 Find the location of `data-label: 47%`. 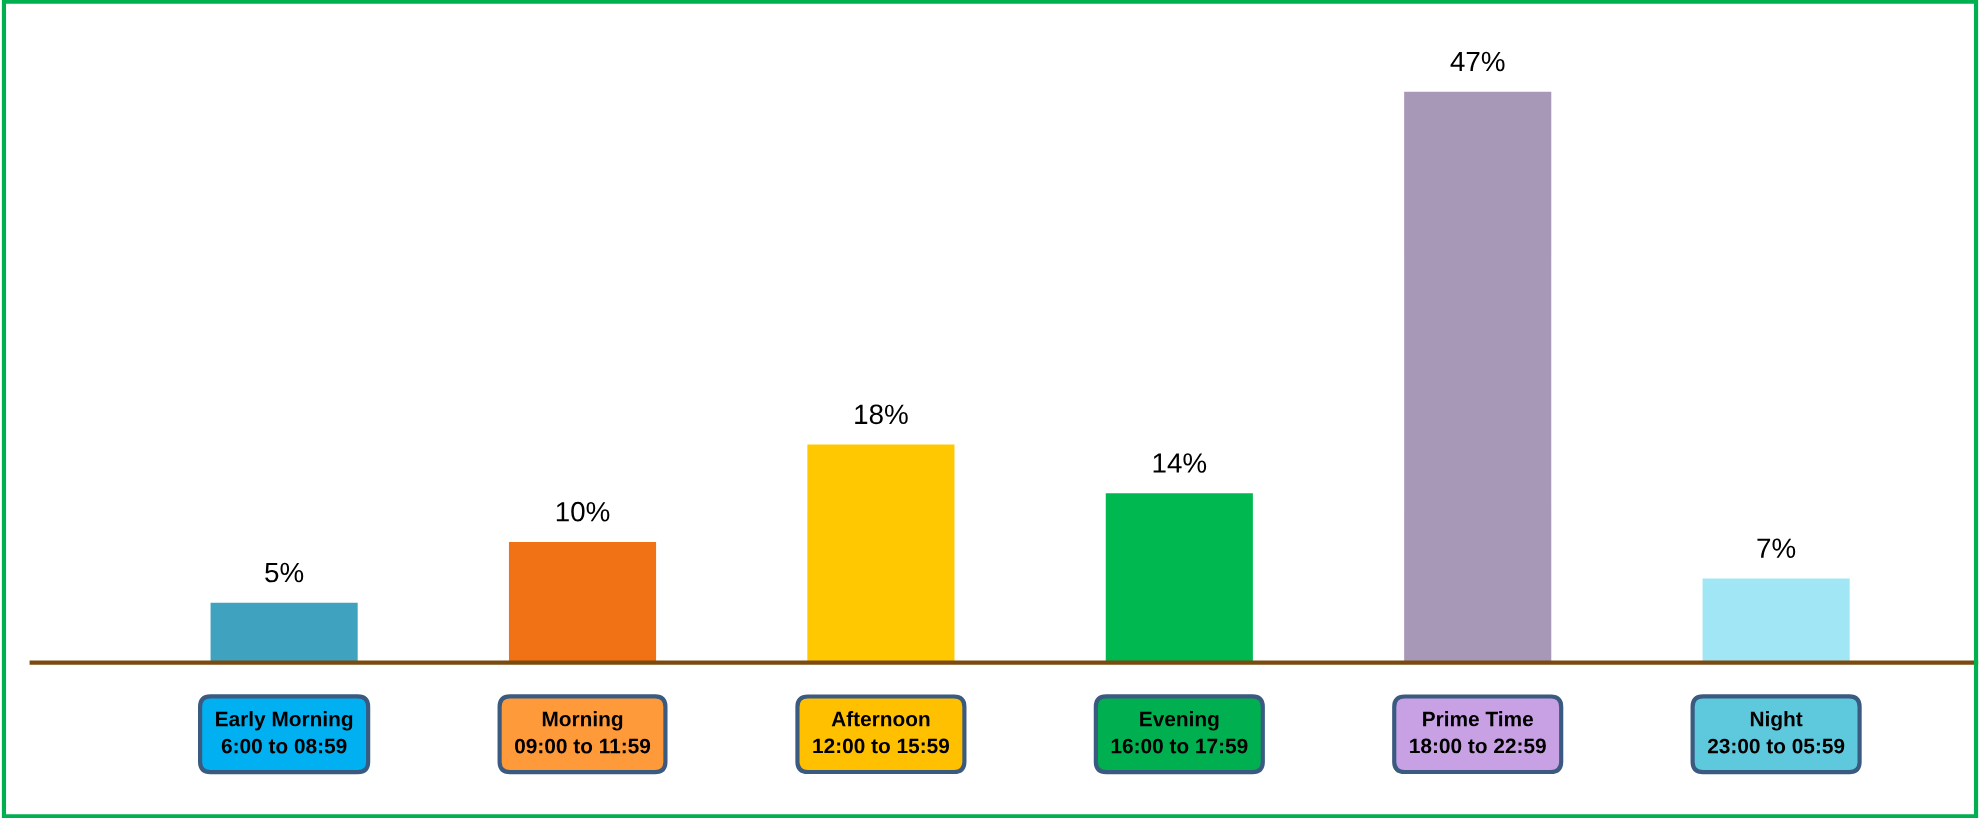

data-label: 47% is located at coordinates (1477, 61).